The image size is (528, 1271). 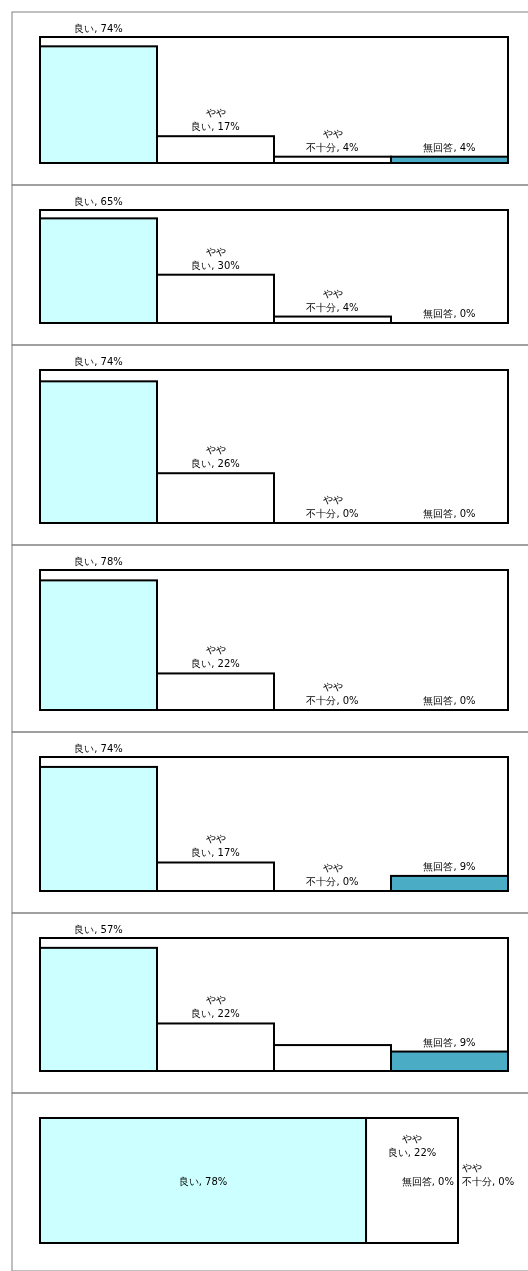 I want to click on data-label: 良い, 57%, so click(x=98, y=929).